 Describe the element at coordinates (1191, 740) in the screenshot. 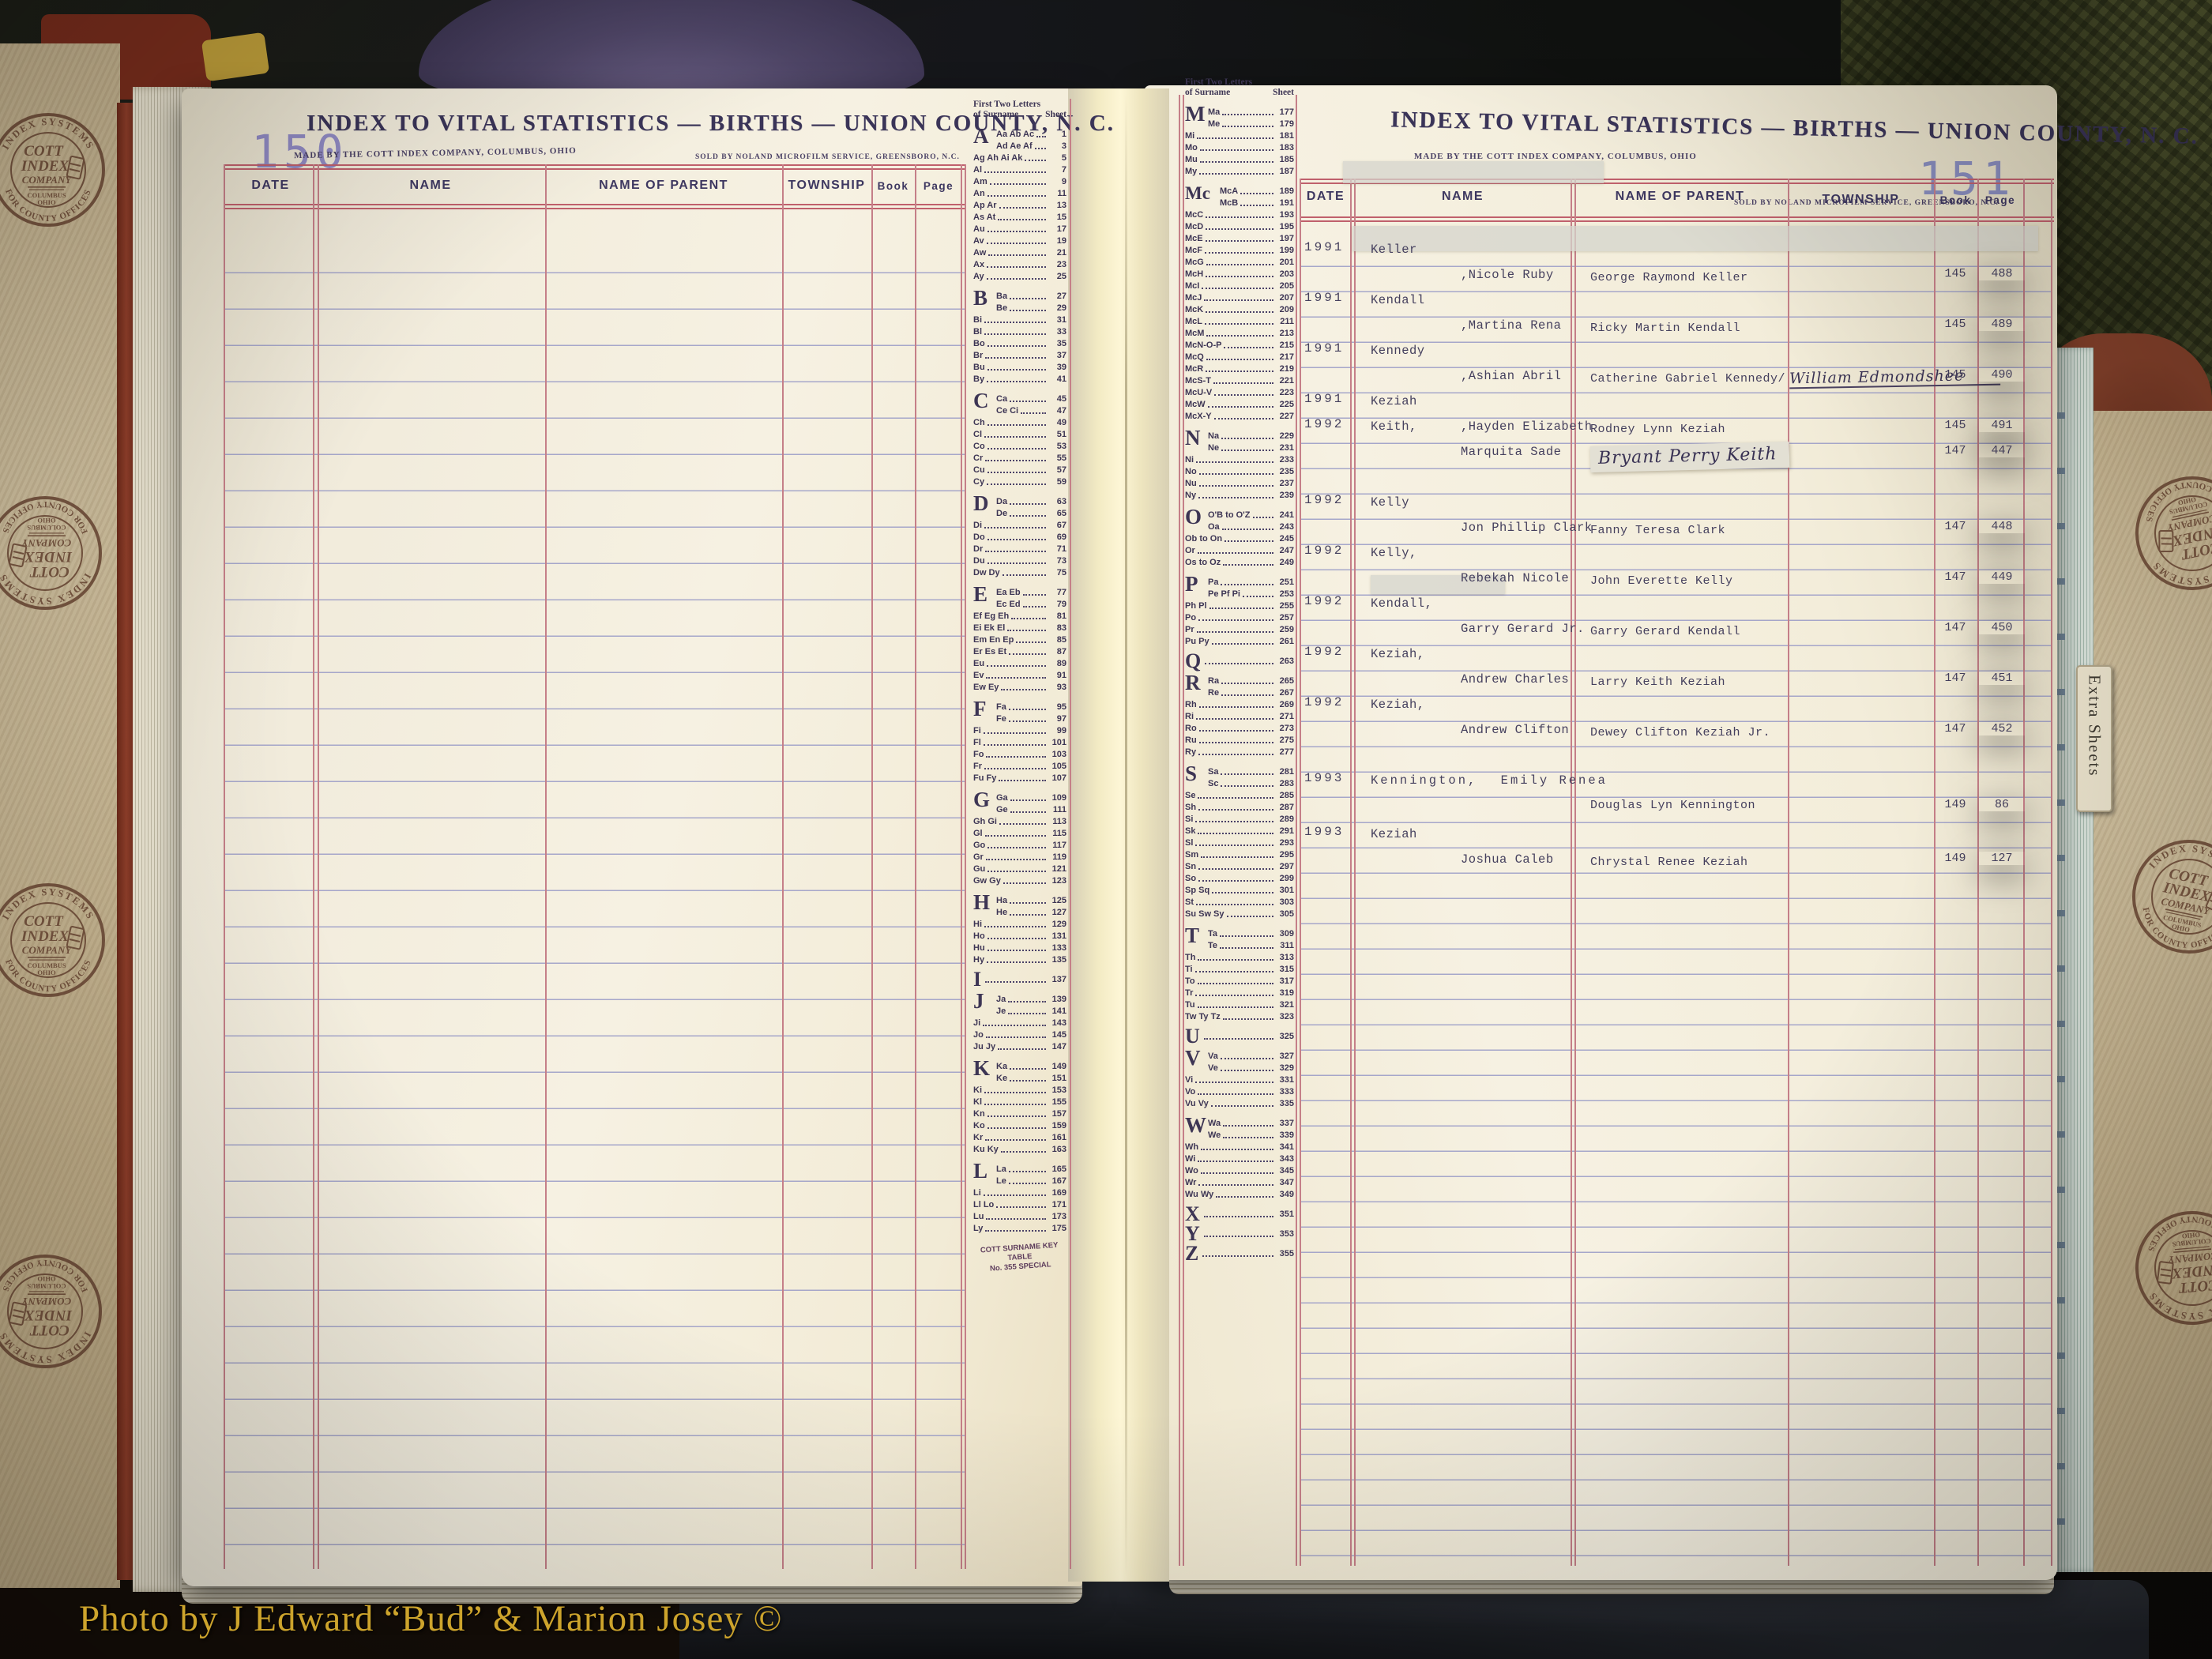

I see `surname-letters: Ru` at that location.